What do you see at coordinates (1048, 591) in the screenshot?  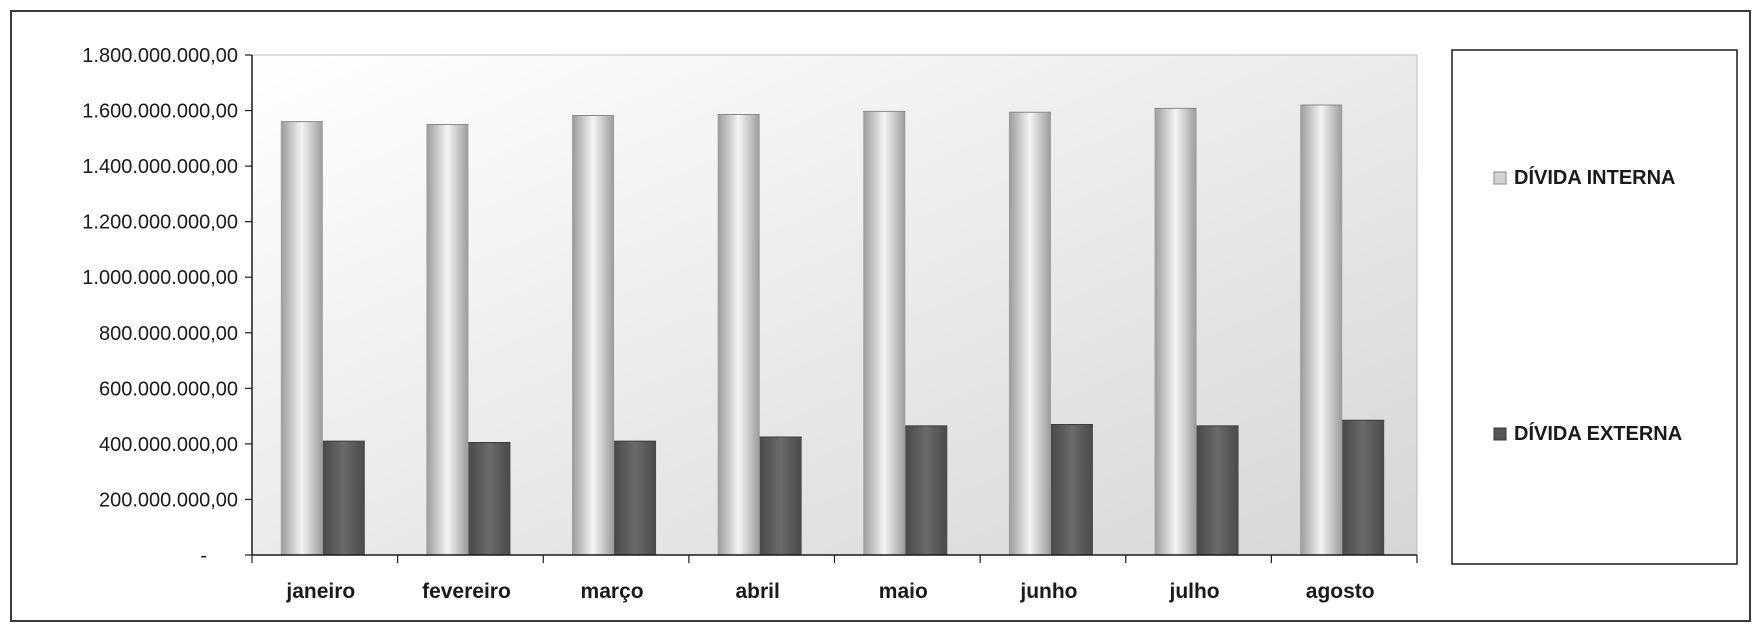 I see `x-category-label: junho` at bounding box center [1048, 591].